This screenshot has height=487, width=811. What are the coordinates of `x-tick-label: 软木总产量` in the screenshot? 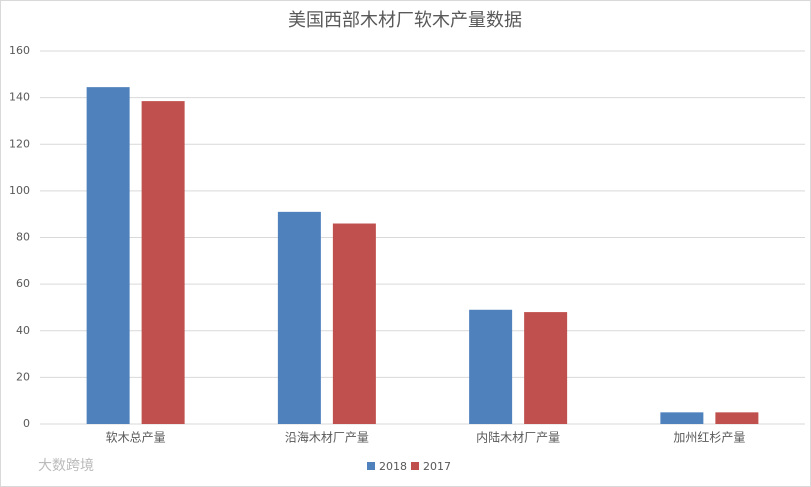 It's located at (136, 438).